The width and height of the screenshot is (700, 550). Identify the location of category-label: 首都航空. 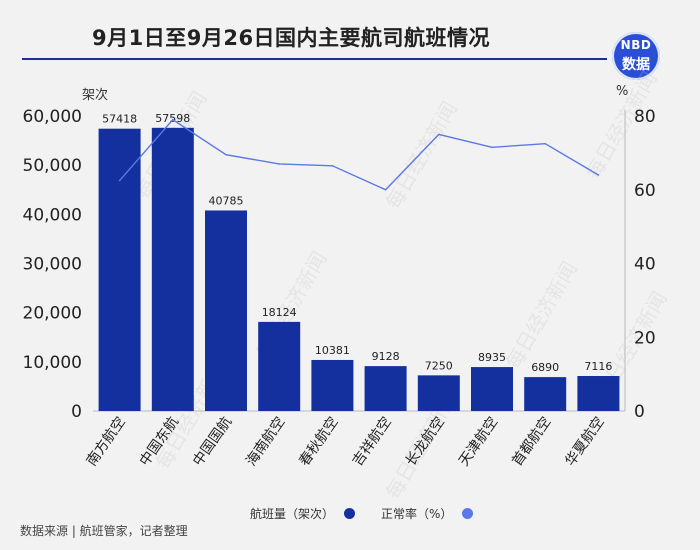
(531, 441).